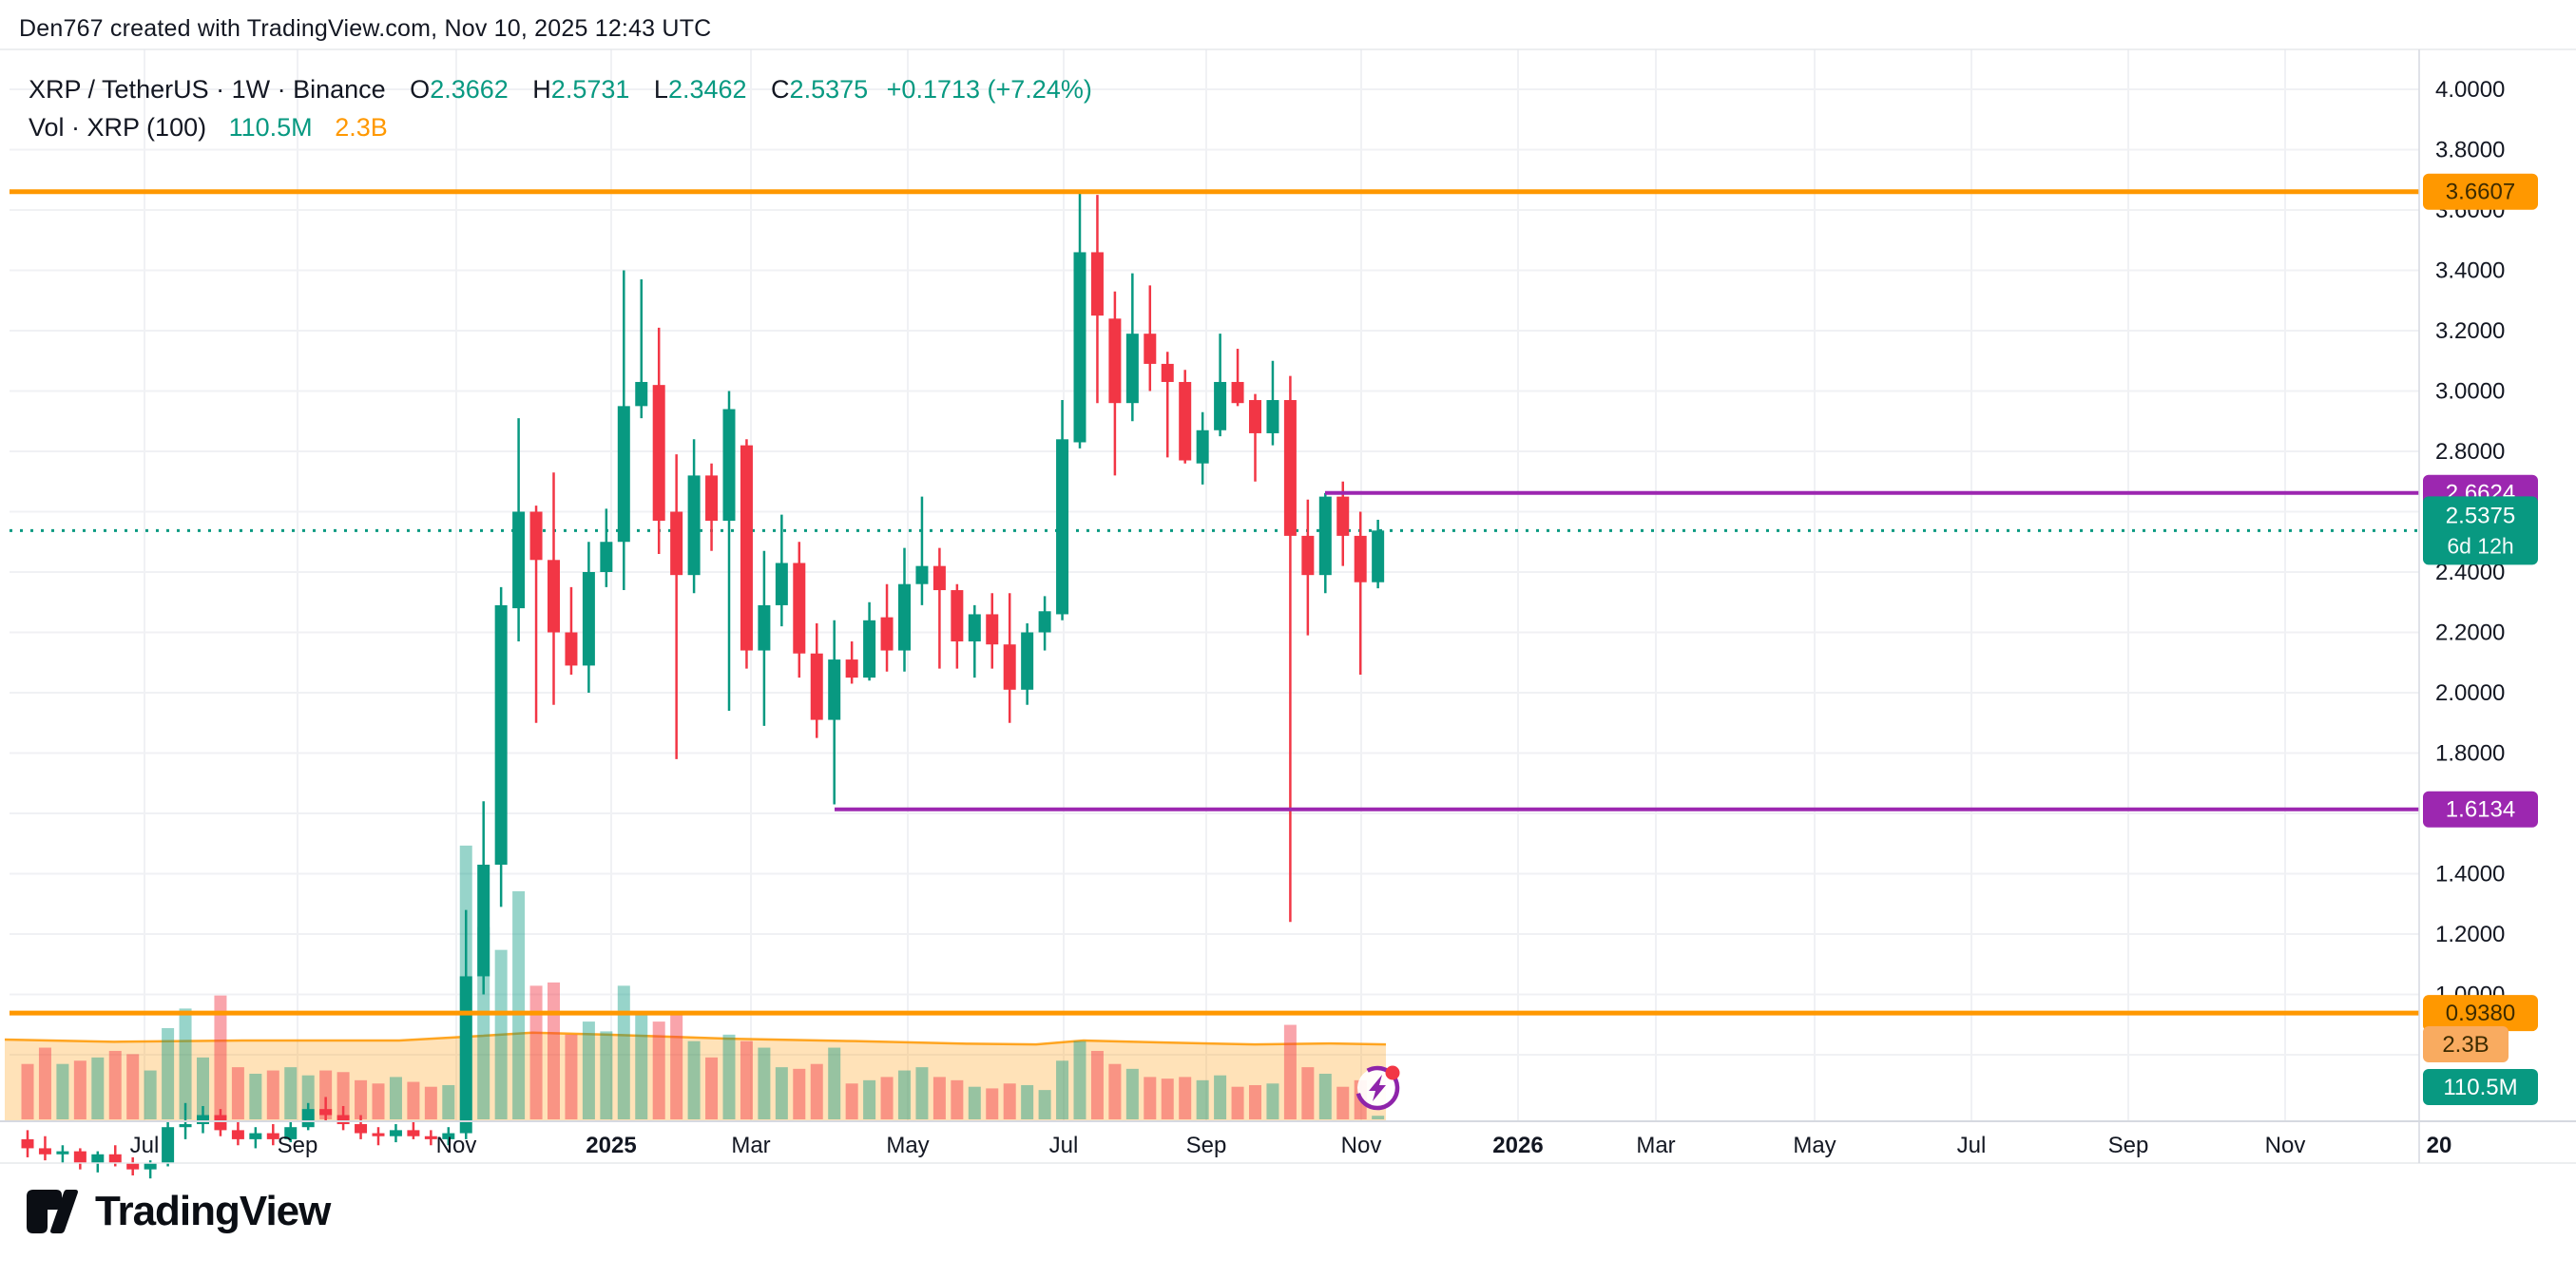 This screenshot has height=1279, width=2576. What do you see at coordinates (53, 1212) in the screenshot?
I see `tradingview-logo-icon` at bounding box center [53, 1212].